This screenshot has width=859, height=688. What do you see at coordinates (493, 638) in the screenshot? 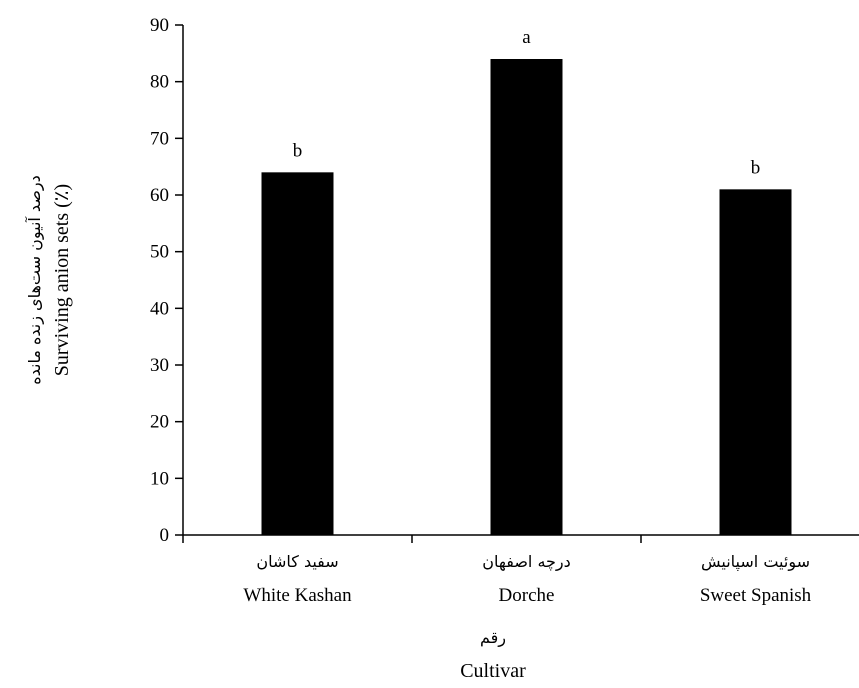
I see `x-axis-label-fa: رقم` at bounding box center [493, 638].